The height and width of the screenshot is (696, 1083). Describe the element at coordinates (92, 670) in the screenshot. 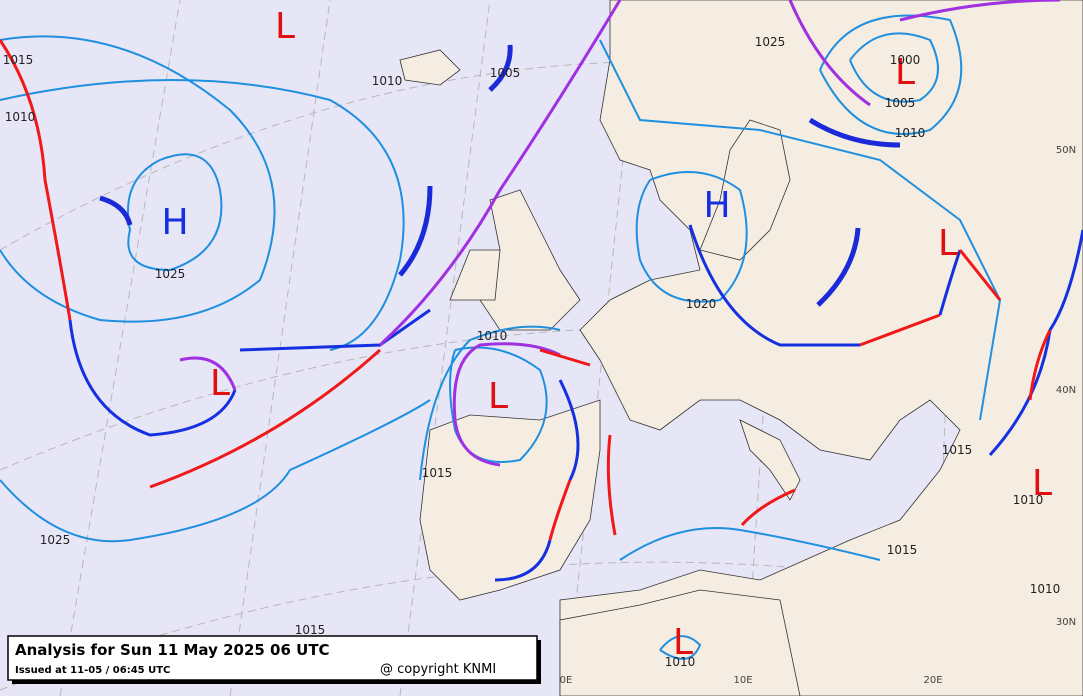

I see `legend-issued: Issued at 11-05 / 06:45 UTC` at that location.